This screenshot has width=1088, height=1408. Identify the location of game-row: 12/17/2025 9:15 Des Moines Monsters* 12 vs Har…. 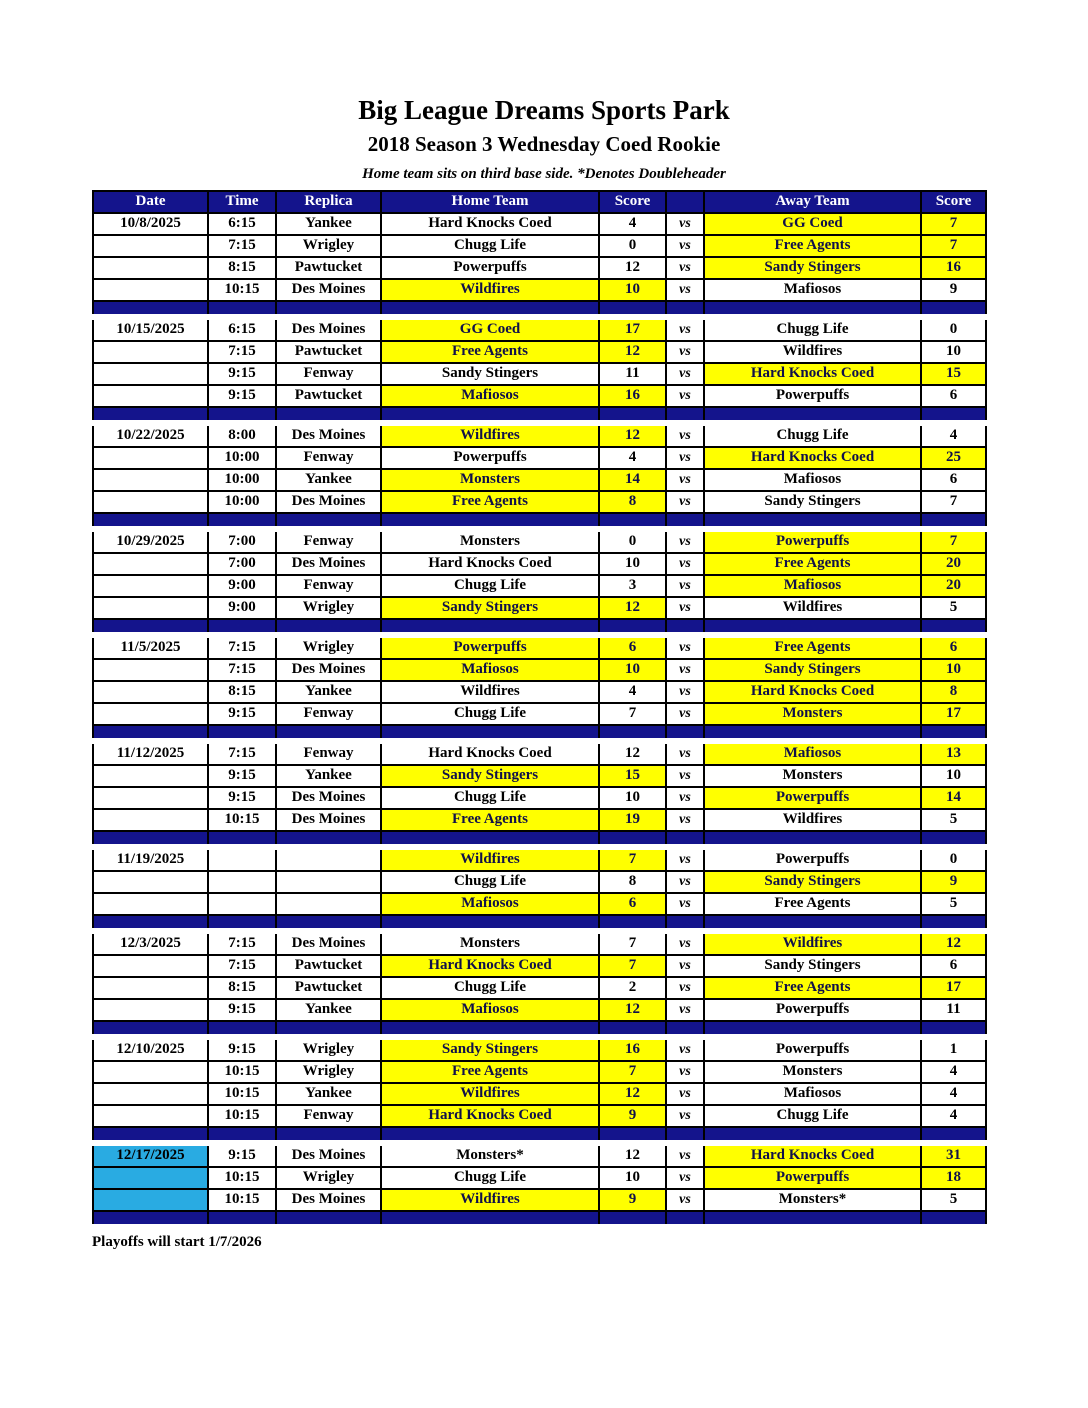
(539, 1154).